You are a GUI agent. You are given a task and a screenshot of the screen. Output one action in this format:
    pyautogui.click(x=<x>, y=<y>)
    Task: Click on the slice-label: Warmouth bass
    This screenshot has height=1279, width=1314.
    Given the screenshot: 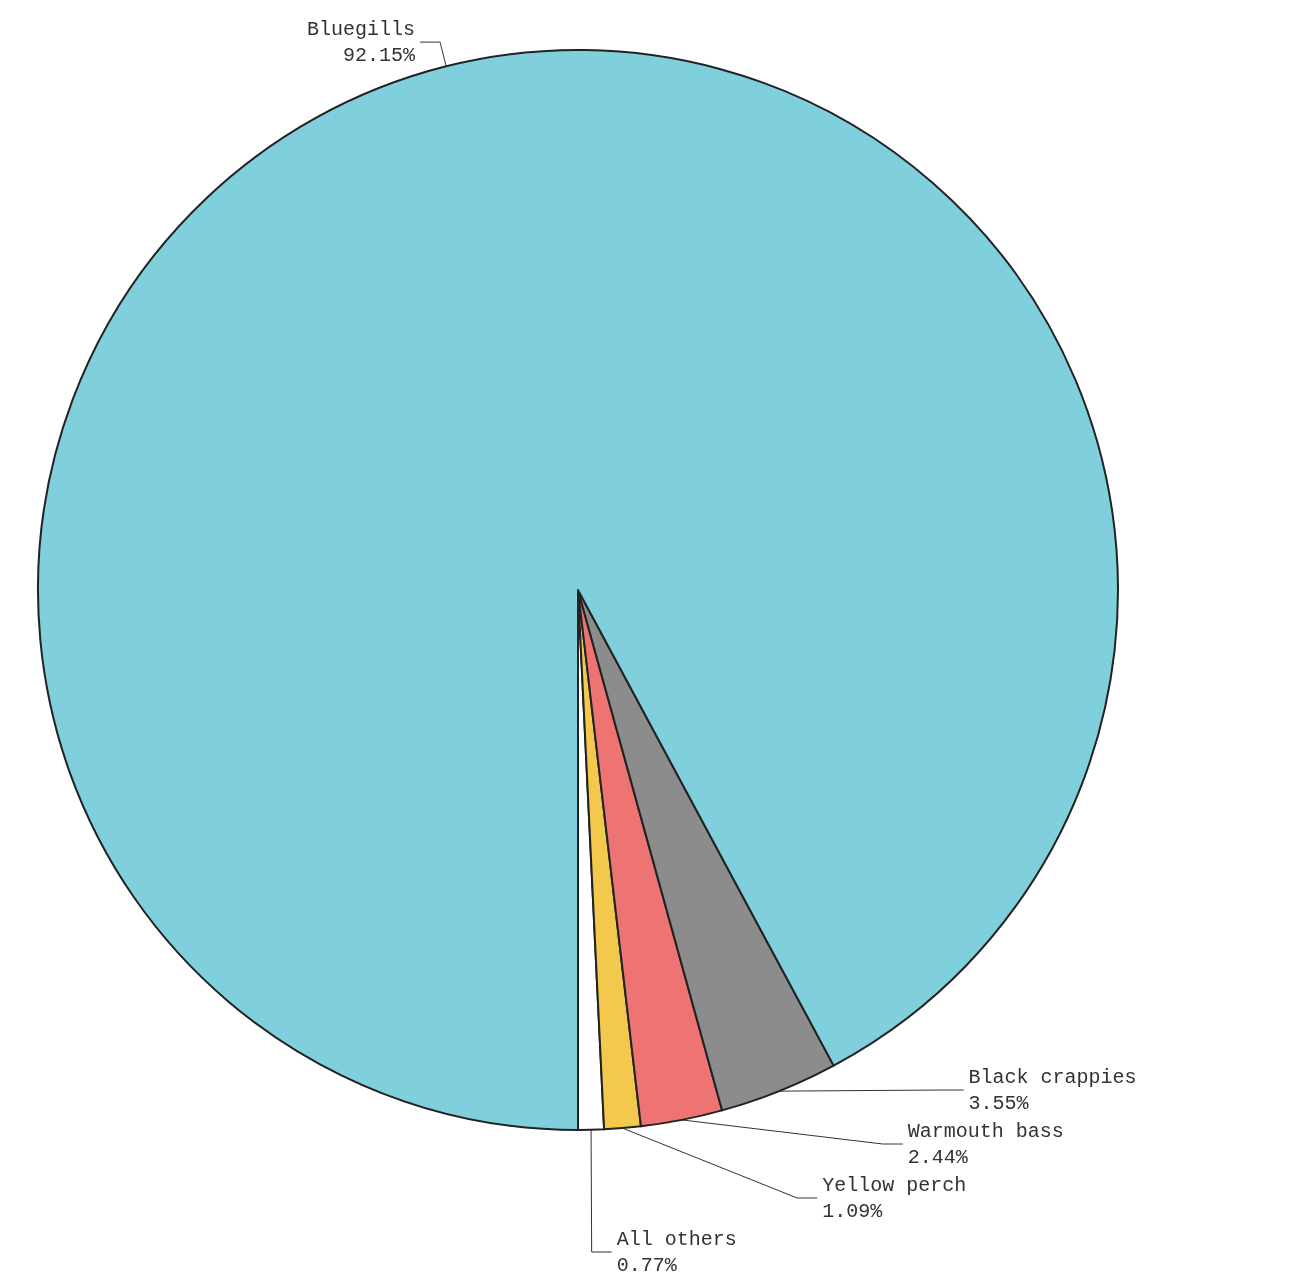 What is the action you would take?
    pyautogui.click(x=985, y=1131)
    